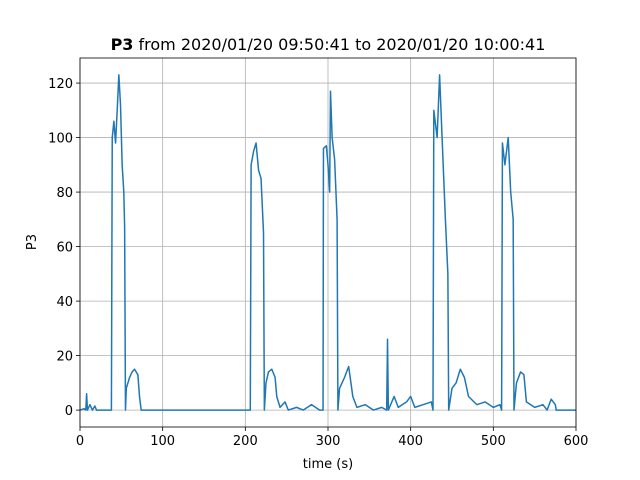 Image resolution: width=640 pixels, height=480 pixels. Describe the element at coordinates (493, 441) in the screenshot. I see `x-tick-label: 500` at that location.